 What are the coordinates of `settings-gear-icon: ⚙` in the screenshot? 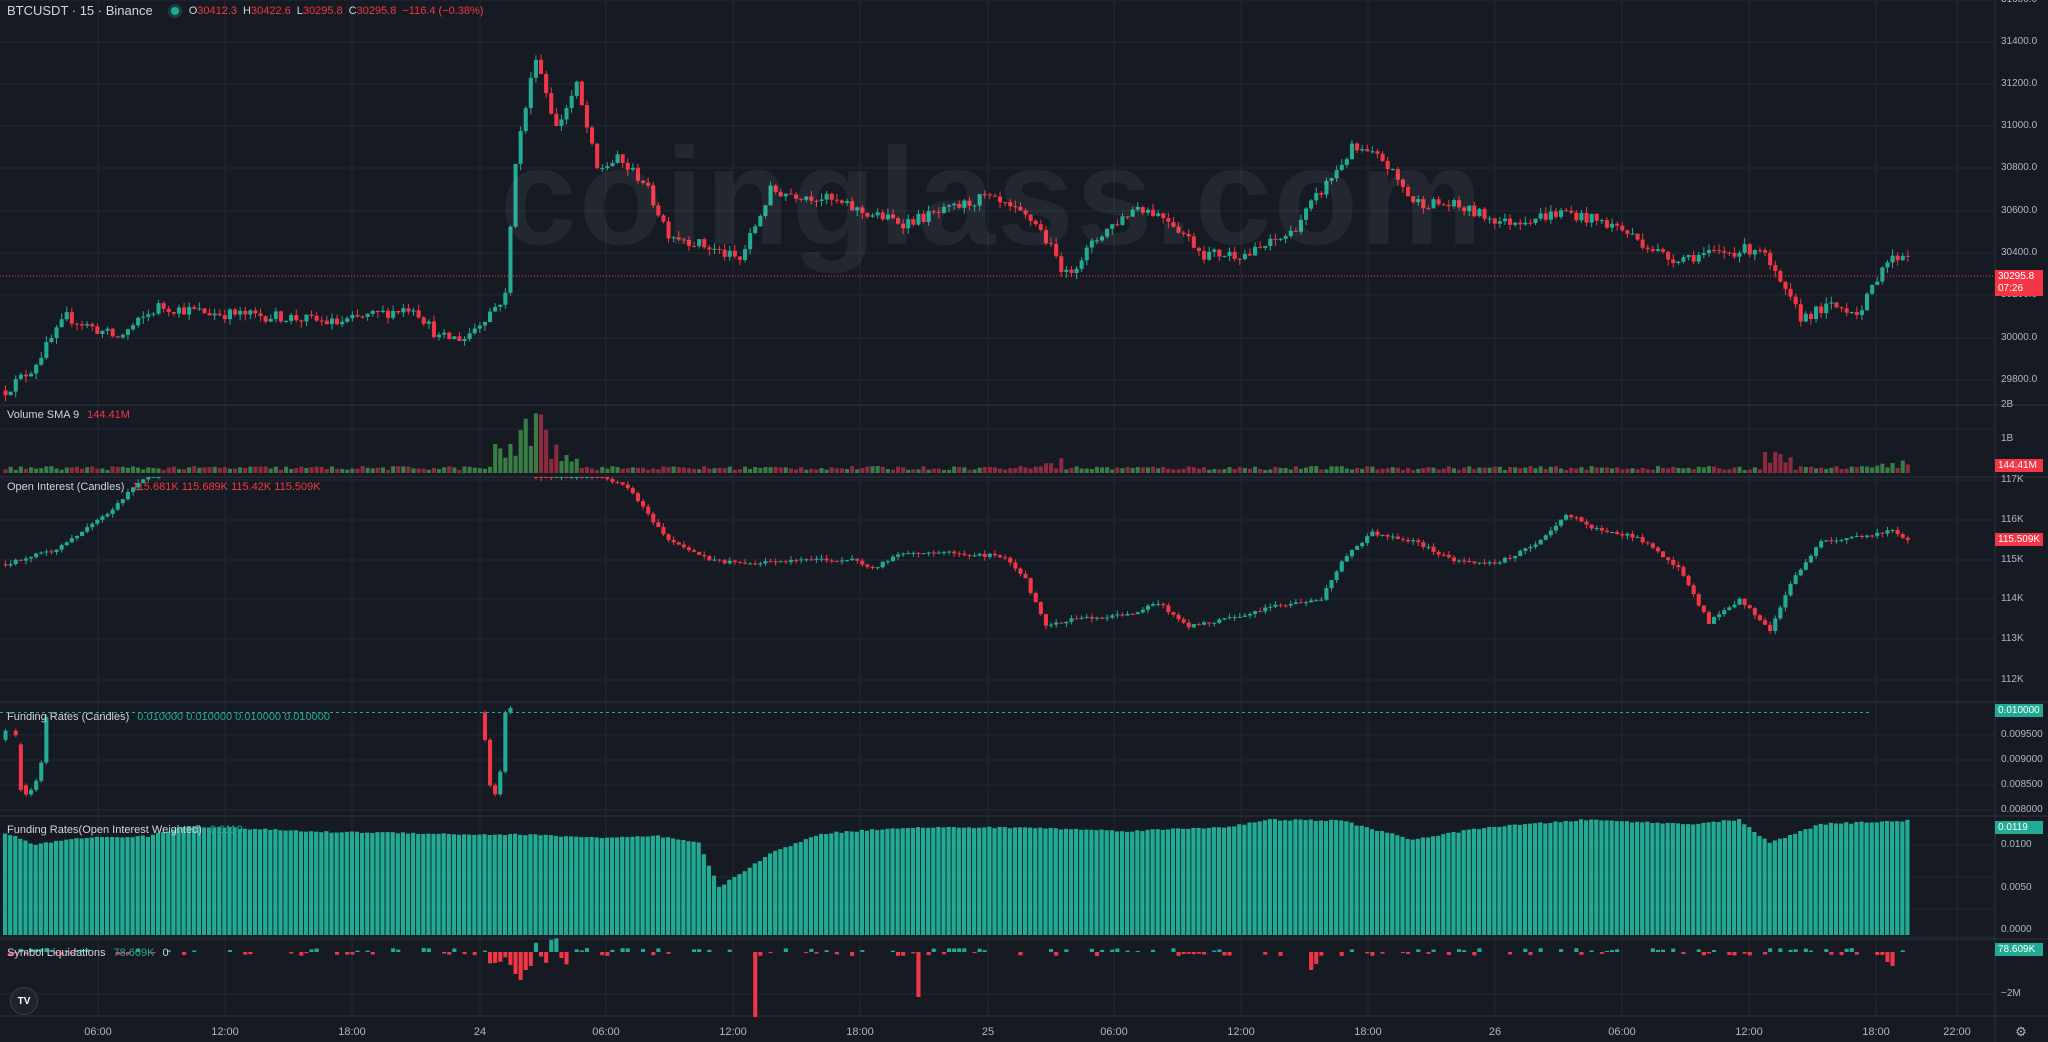 It's located at (2021, 1031).